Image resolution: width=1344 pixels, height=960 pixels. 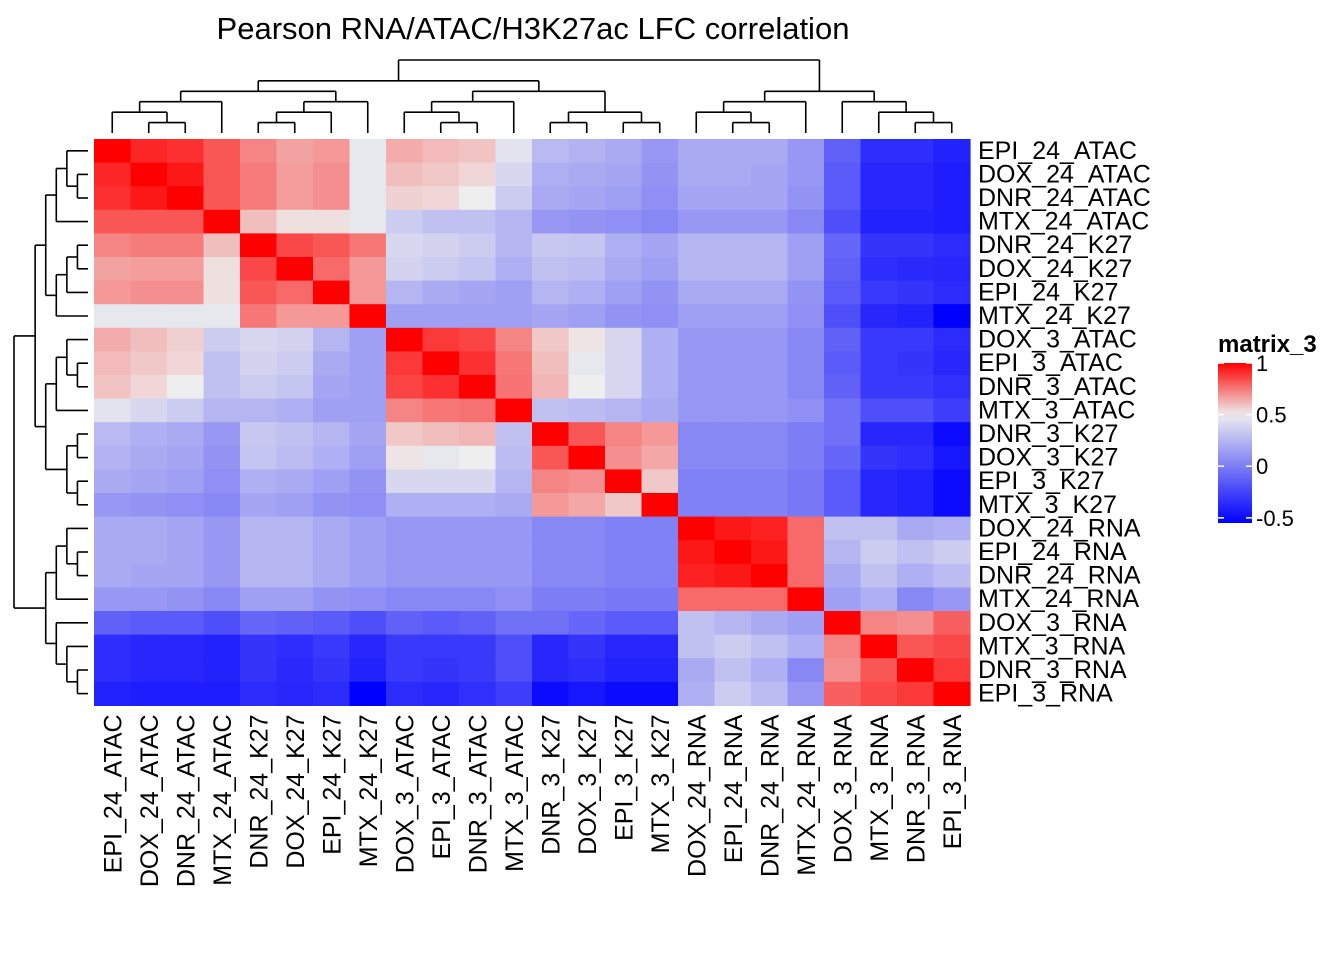 I want to click on legend-title: matrix_3, so click(x=1267, y=344).